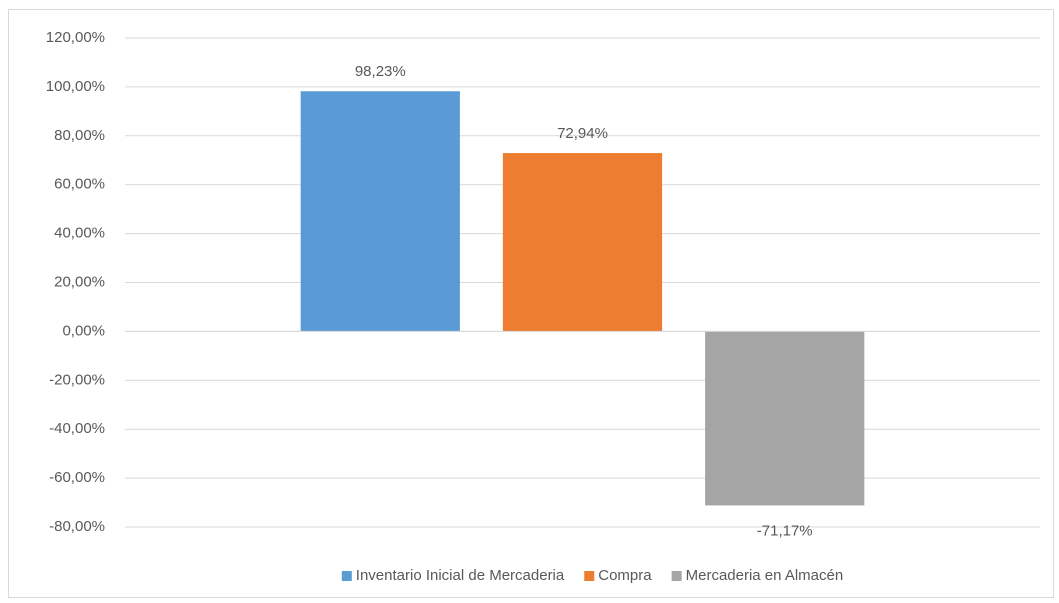 The height and width of the screenshot is (603, 1059). I want to click on legend-label: Mercaderia en Almacén, so click(765, 575).